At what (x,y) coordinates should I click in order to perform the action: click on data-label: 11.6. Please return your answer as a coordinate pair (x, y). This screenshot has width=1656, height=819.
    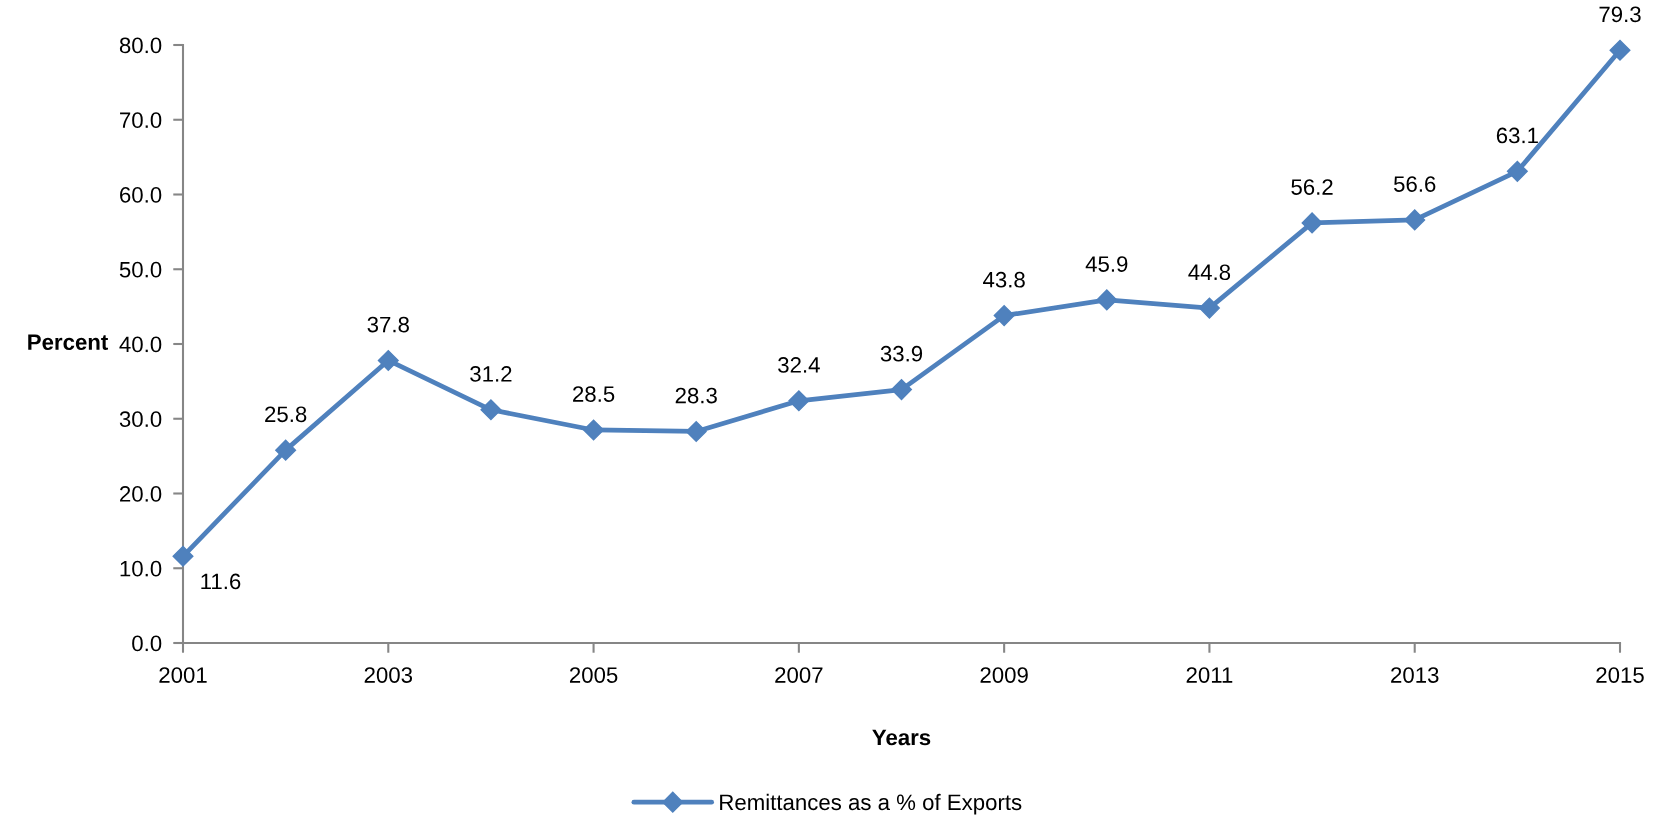
    Looking at the image, I should click on (221, 581).